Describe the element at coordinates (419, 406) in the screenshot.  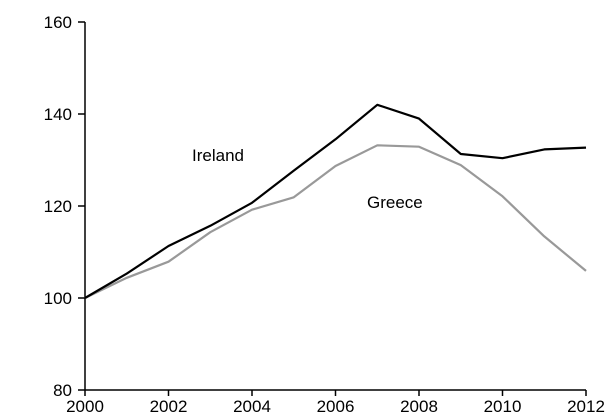
I see `x-tick-label: 2008` at that location.